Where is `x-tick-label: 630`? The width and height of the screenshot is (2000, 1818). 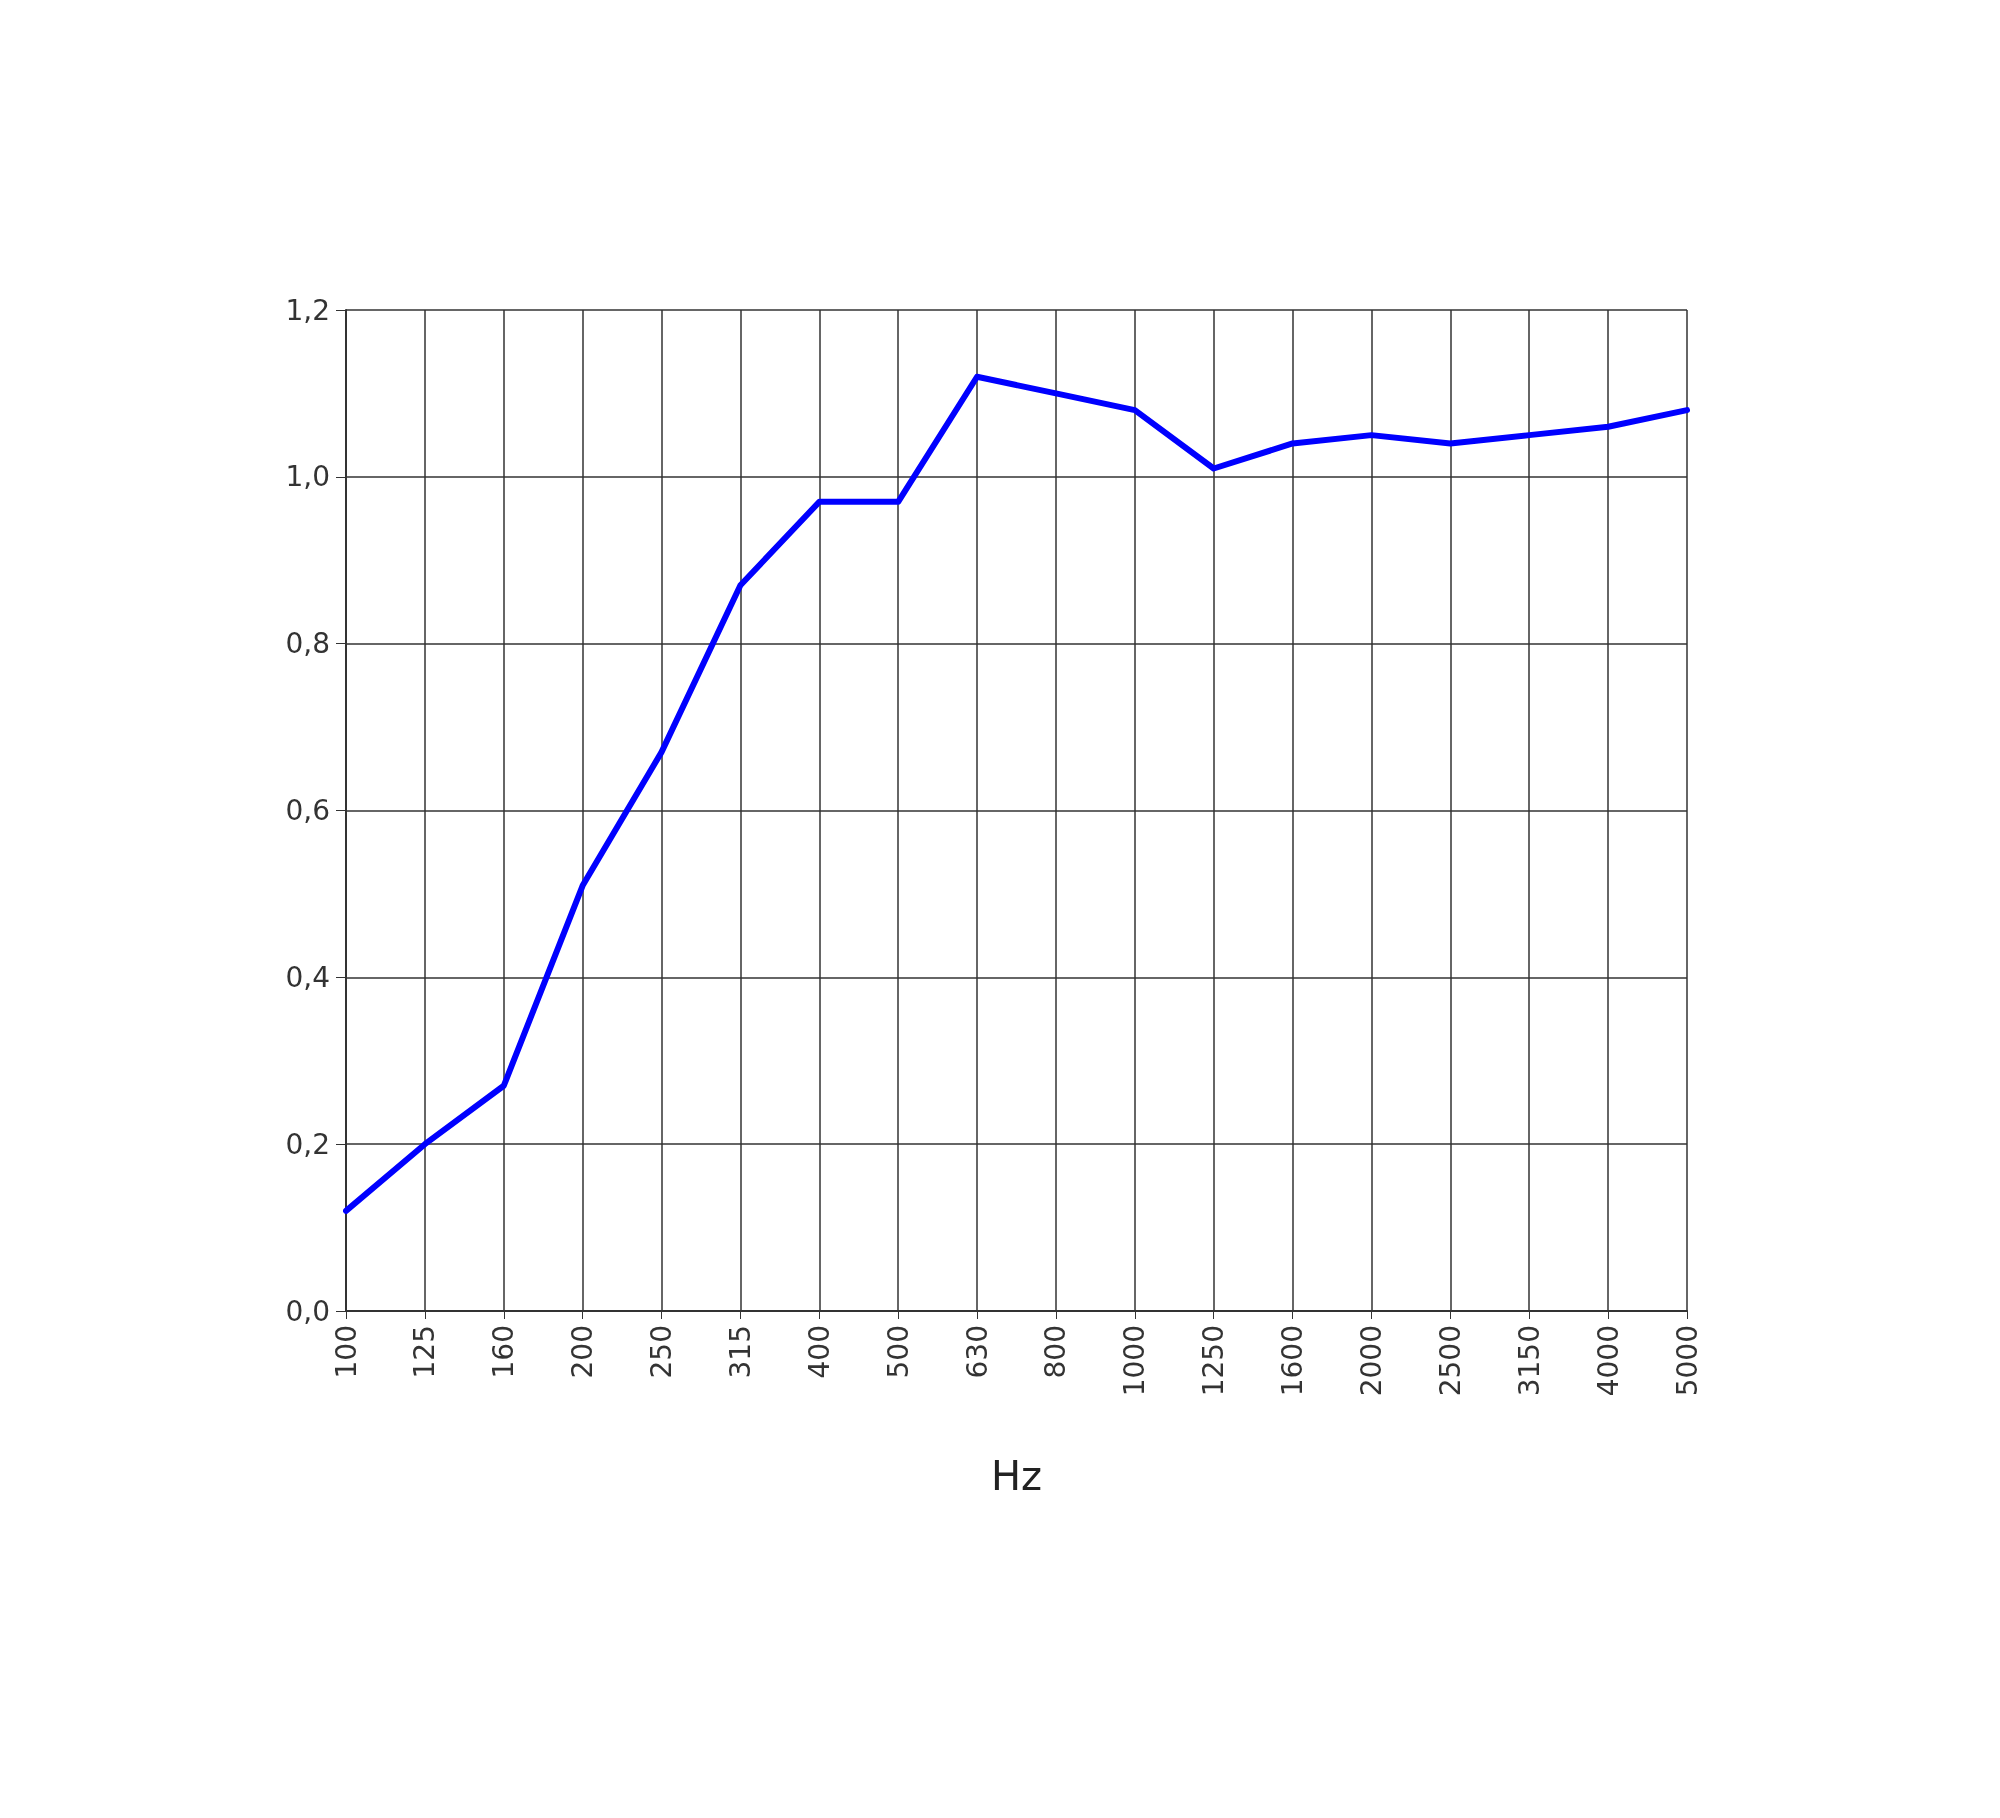 x-tick-label: 630 is located at coordinates (977, 1352).